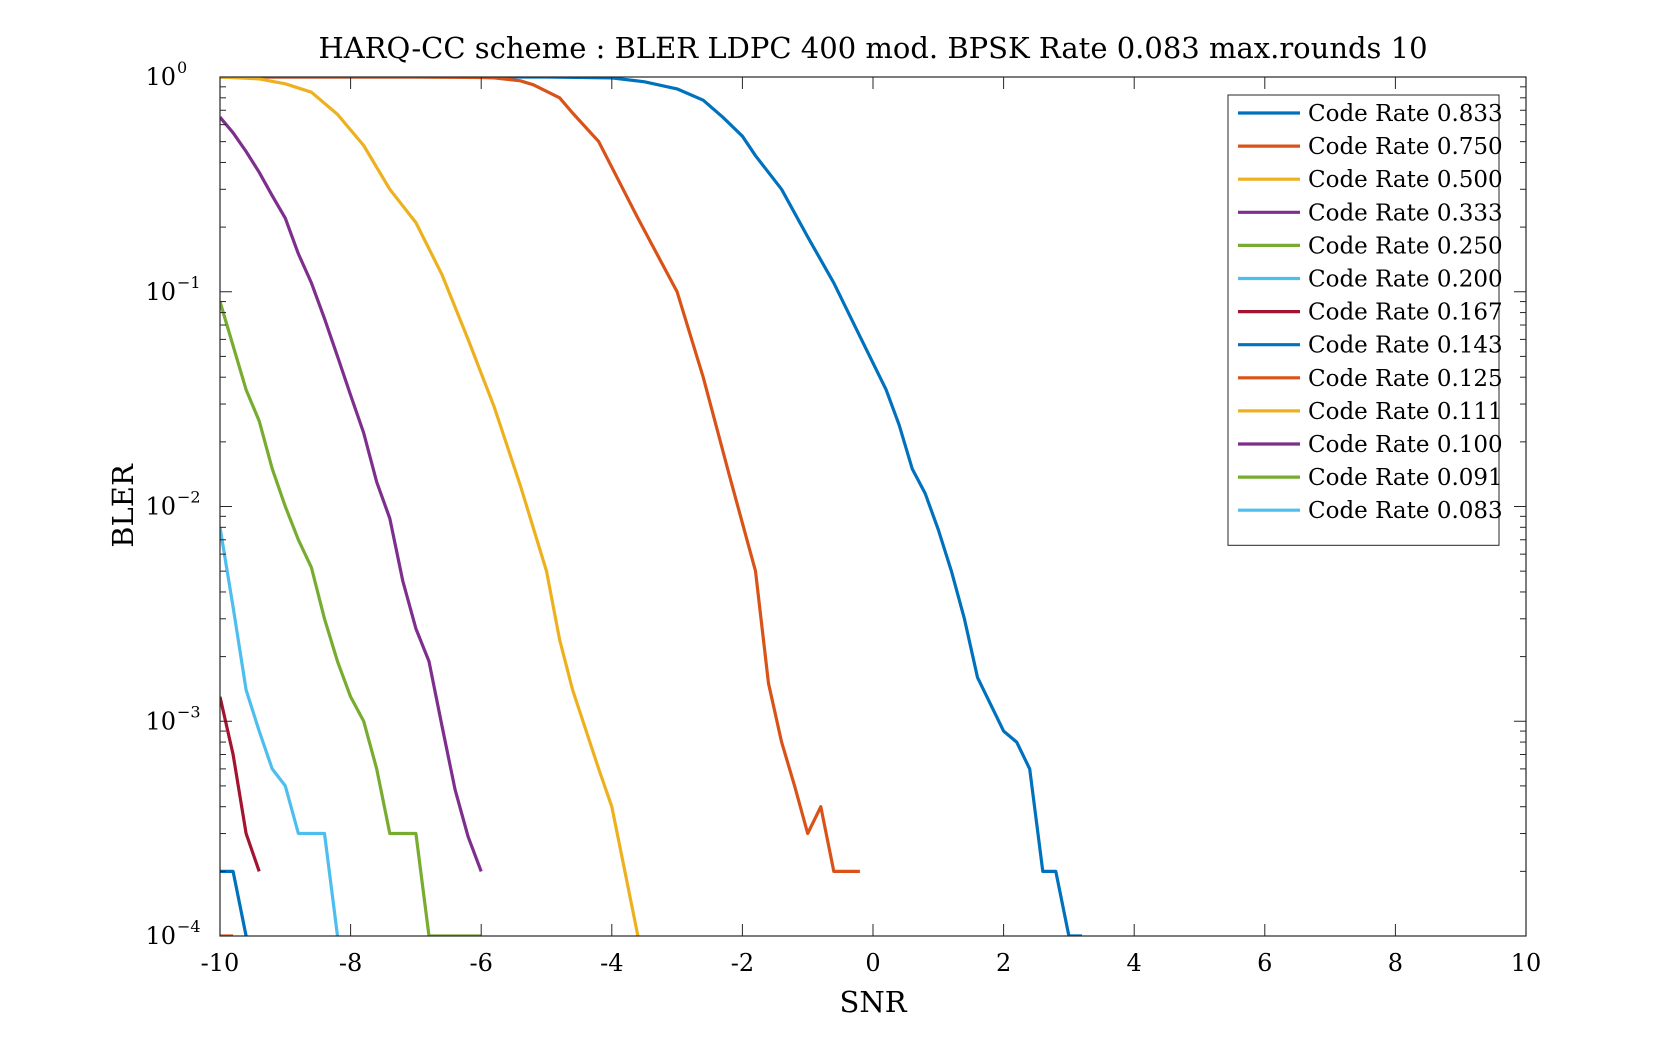 The image size is (1667, 1042). What do you see at coordinates (1405, 180) in the screenshot?
I see `legend-label: Code Rate 0.500` at bounding box center [1405, 180].